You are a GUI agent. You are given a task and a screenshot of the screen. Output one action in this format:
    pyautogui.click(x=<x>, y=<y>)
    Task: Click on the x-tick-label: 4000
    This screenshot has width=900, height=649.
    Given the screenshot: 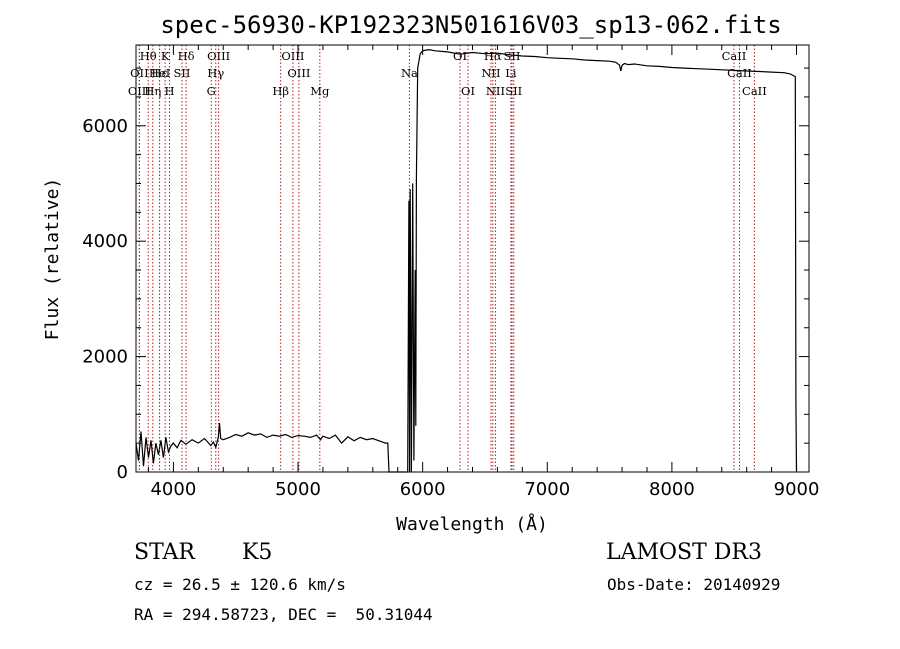 What is the action you would take?
    pyautogui.click(x=173, y=489)
    